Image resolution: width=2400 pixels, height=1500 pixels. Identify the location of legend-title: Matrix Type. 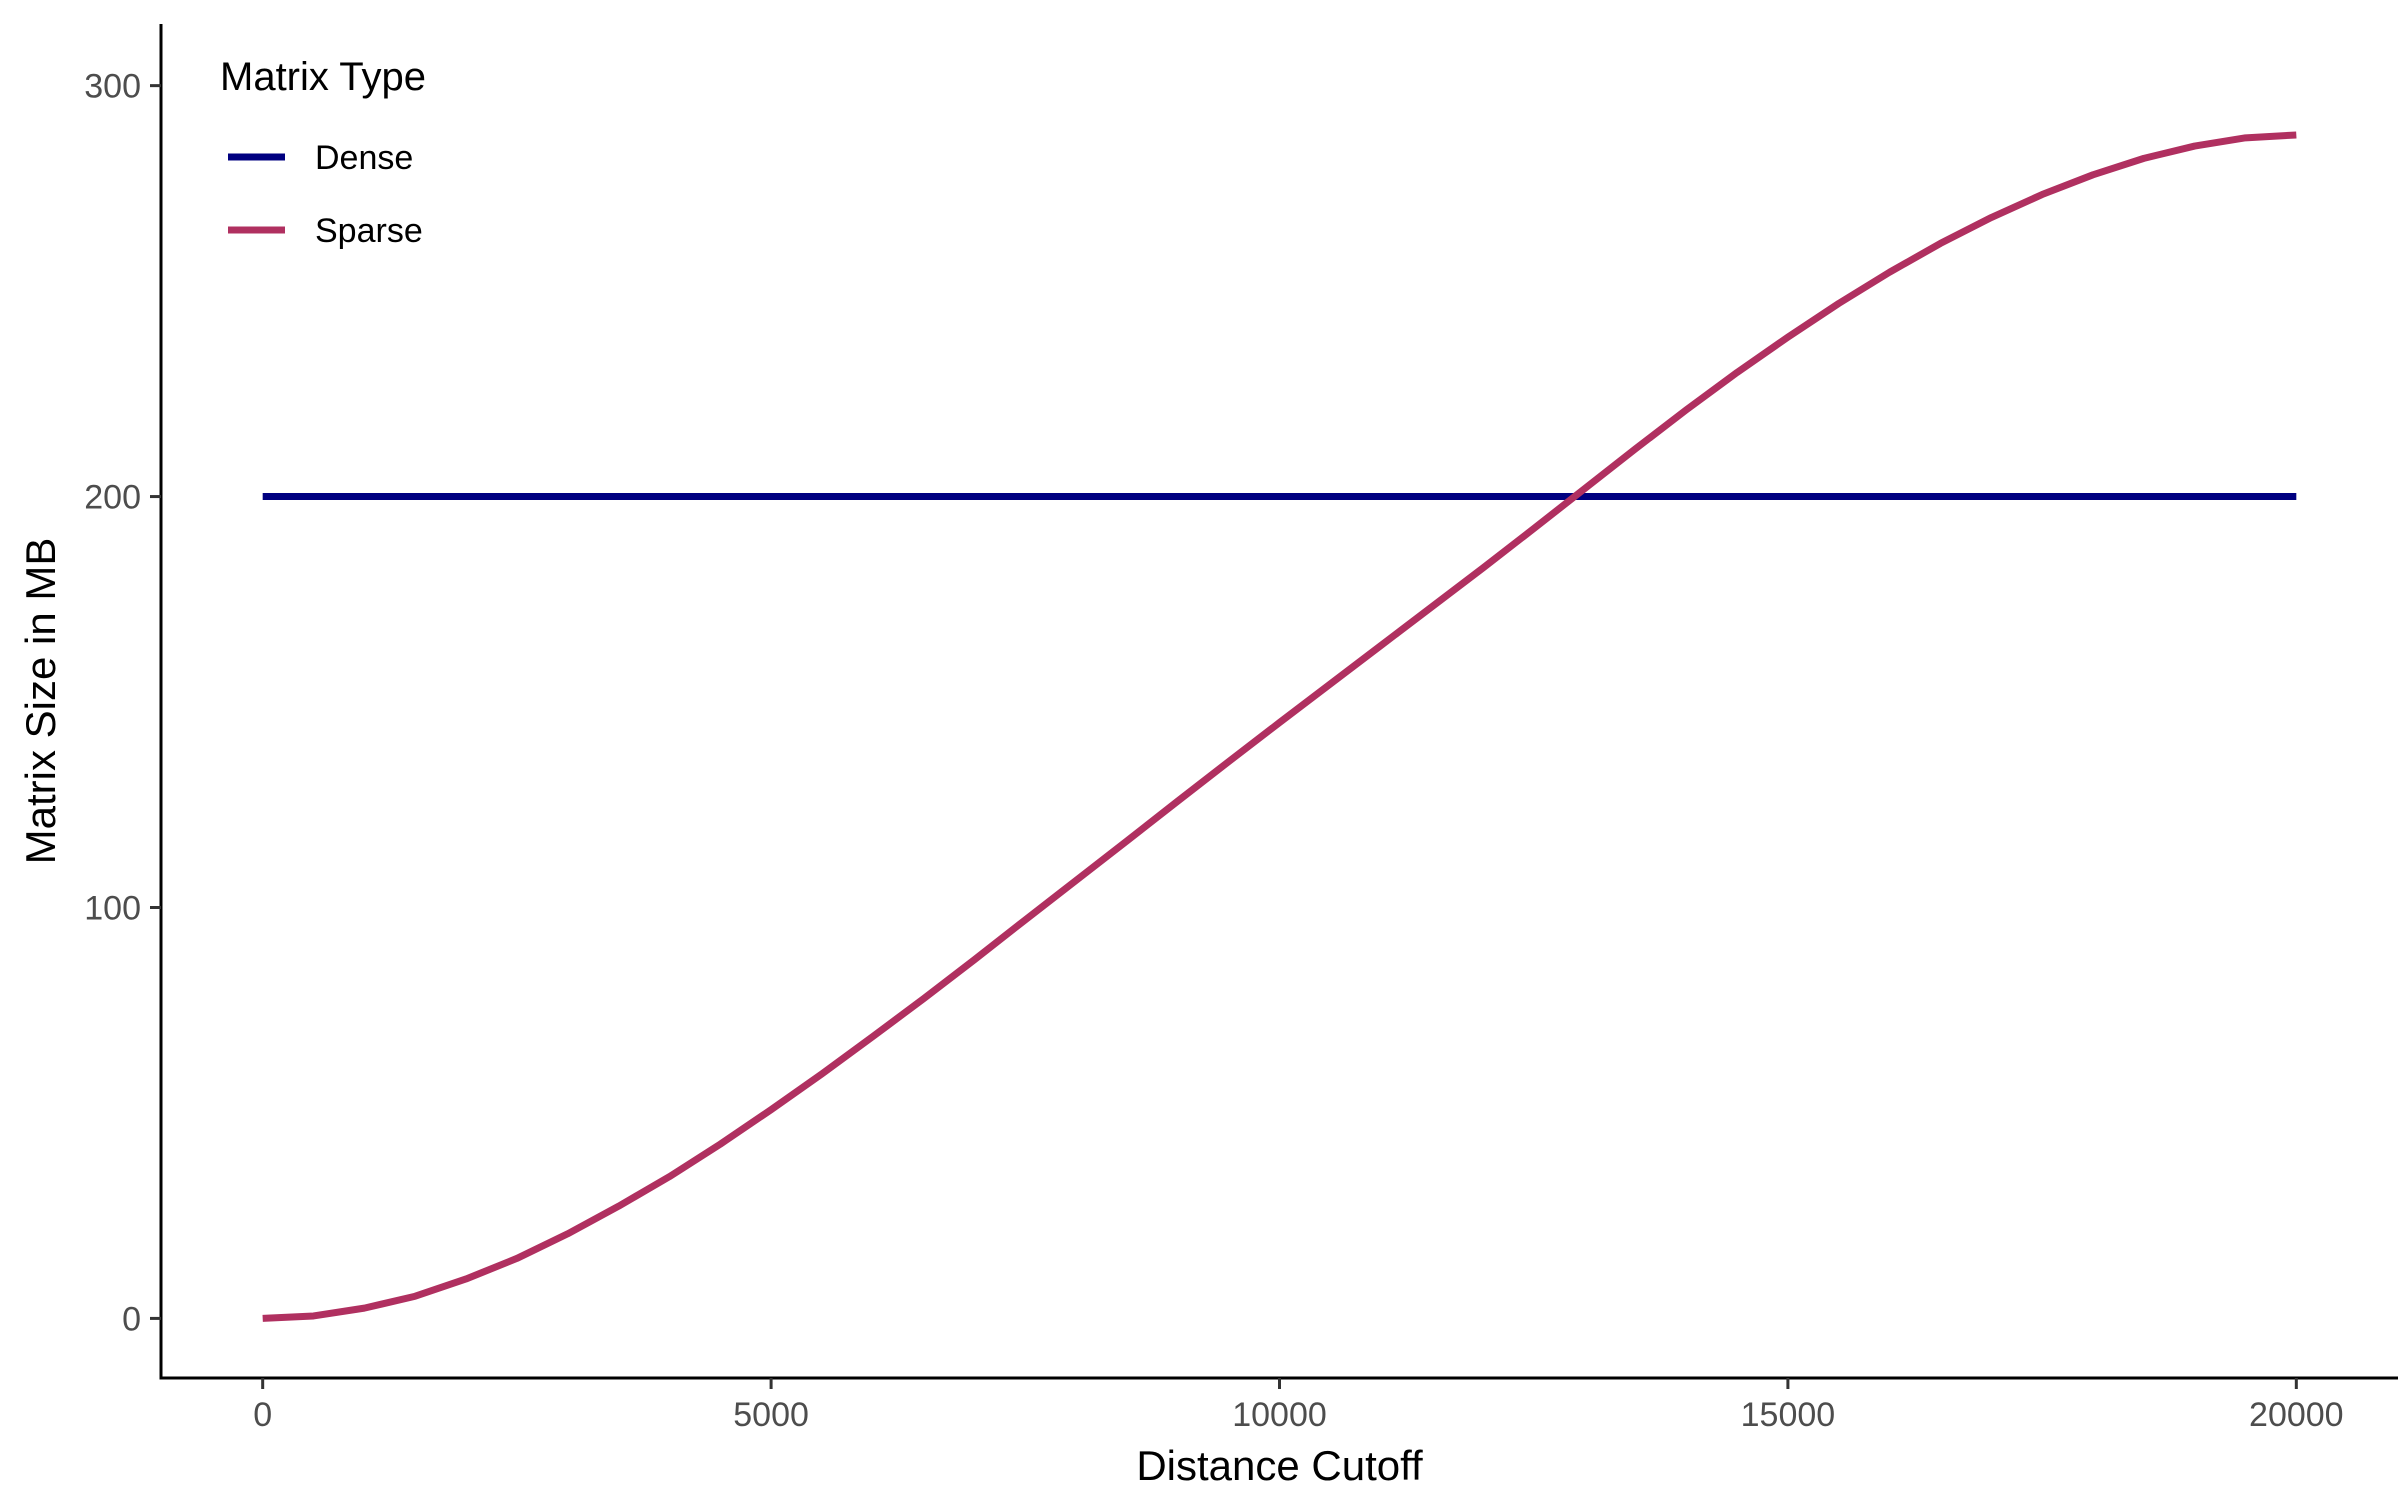
(323, 77).